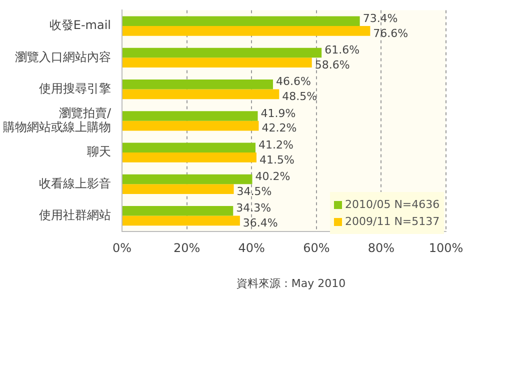  I want to click on data-label: 34.3%, so click(254, 208).